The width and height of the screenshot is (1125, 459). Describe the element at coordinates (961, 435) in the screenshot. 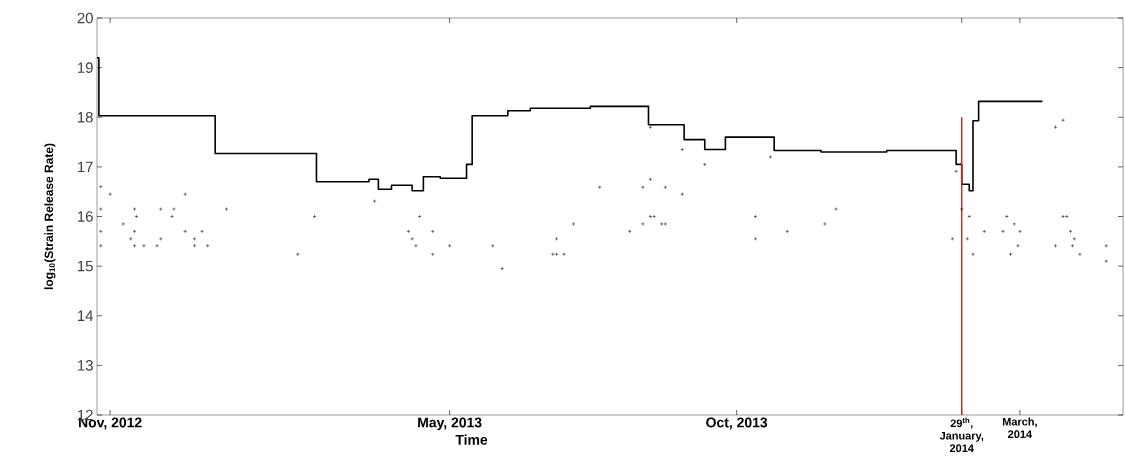

I see `x-tick-label: 29$^{th}$, January, 2014` at that location.